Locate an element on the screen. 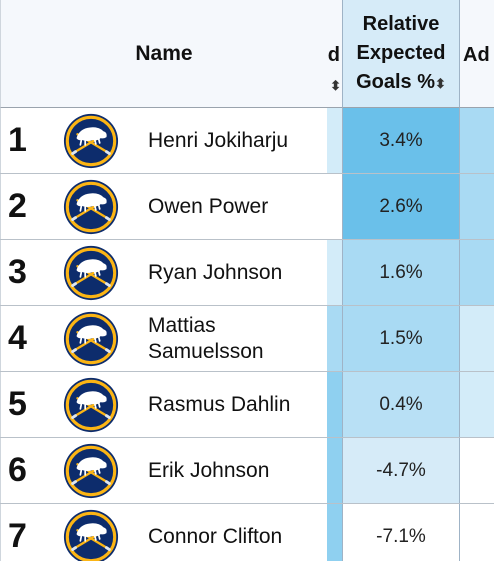  column-header-name: Name is located at coordinates (163, 54).